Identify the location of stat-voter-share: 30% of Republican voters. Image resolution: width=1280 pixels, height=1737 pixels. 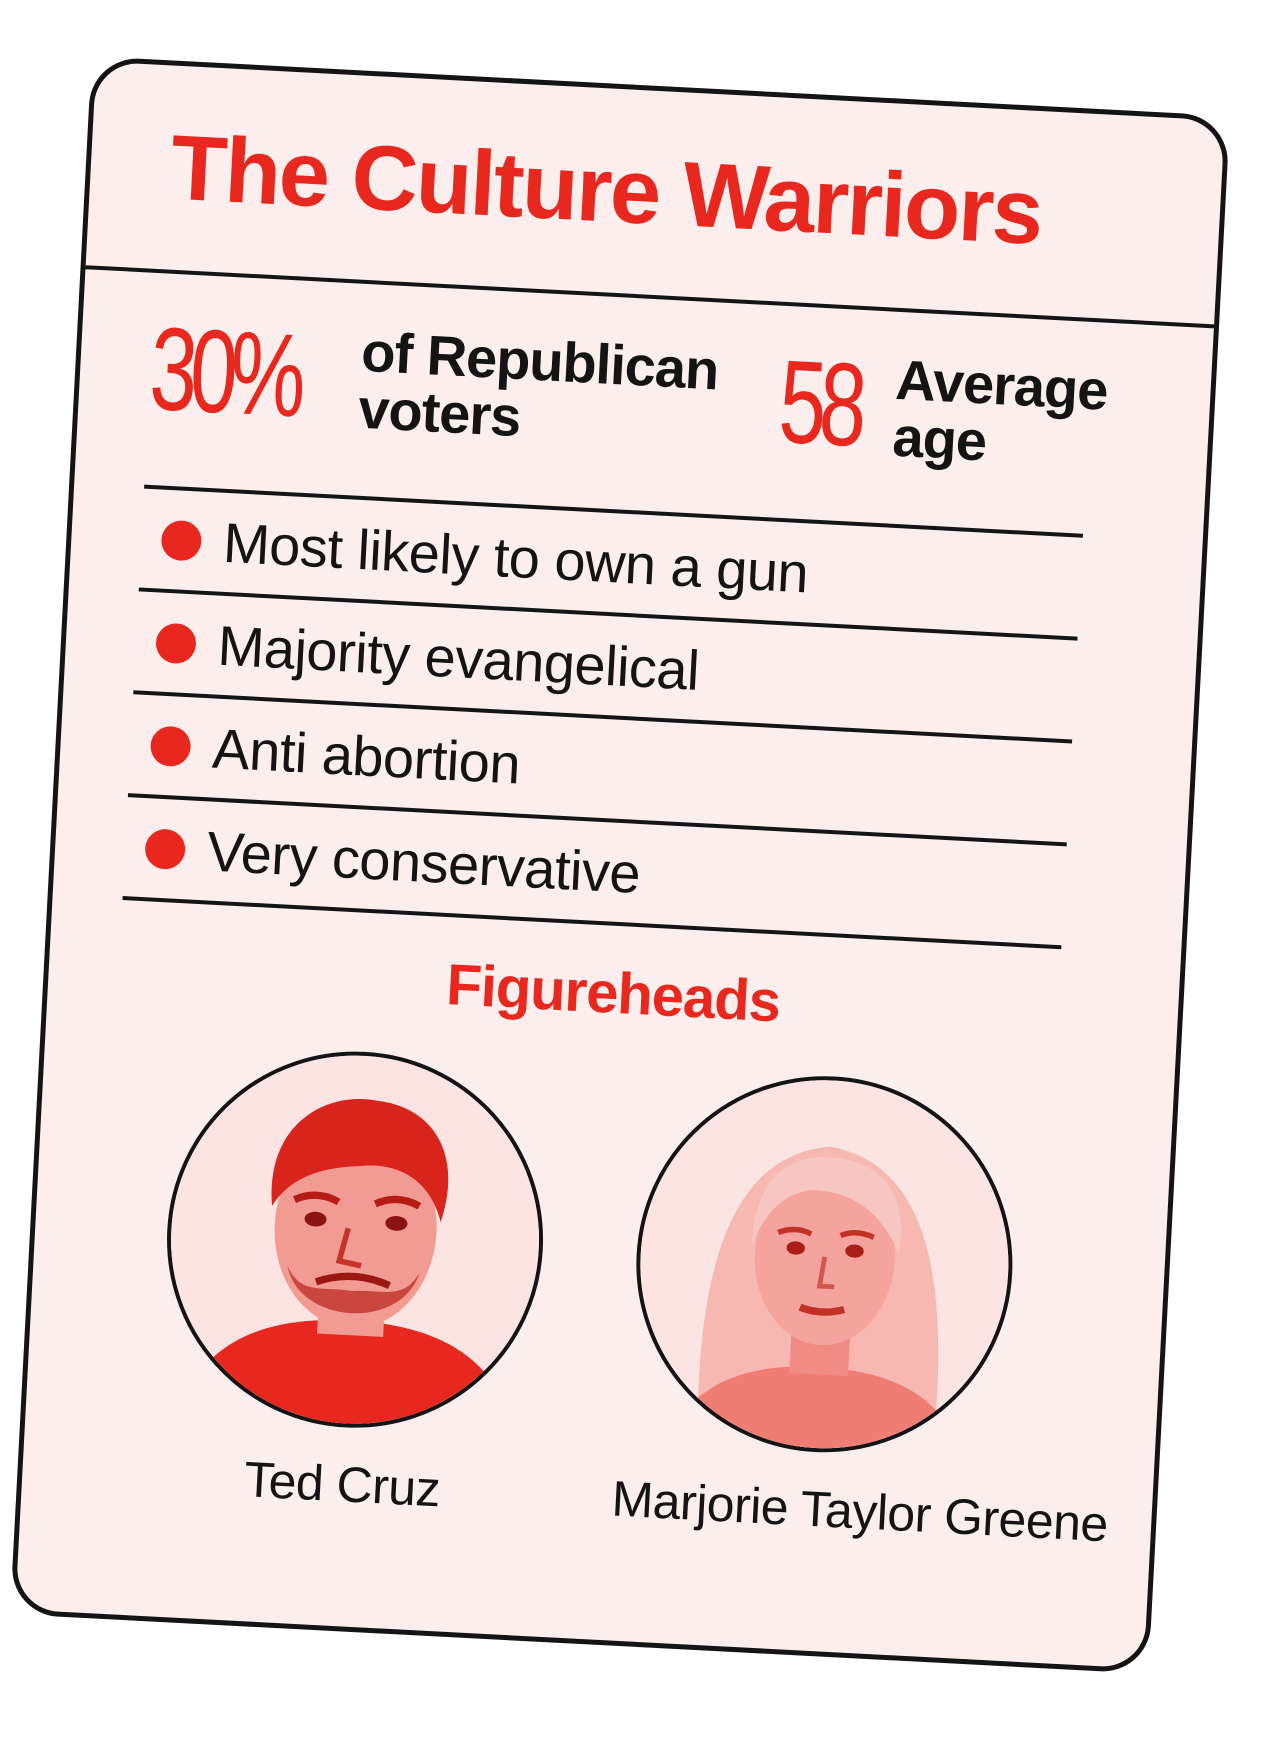
(433, 380).